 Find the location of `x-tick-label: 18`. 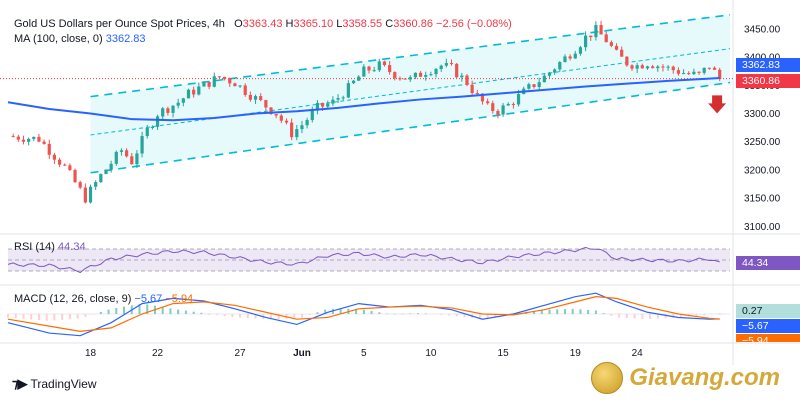

x-tick-label: 18 is located at coordinates (91, 353).